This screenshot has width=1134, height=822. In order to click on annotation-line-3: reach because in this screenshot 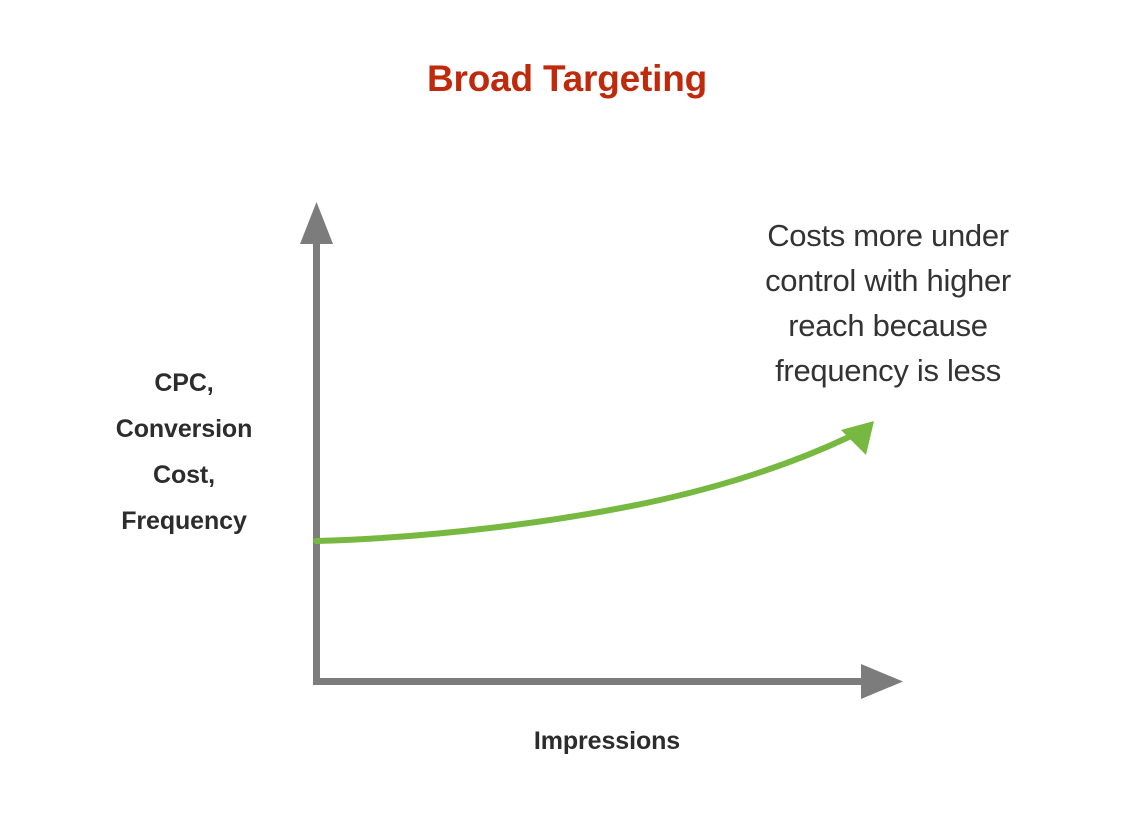, I will do `click(888, 325)`.